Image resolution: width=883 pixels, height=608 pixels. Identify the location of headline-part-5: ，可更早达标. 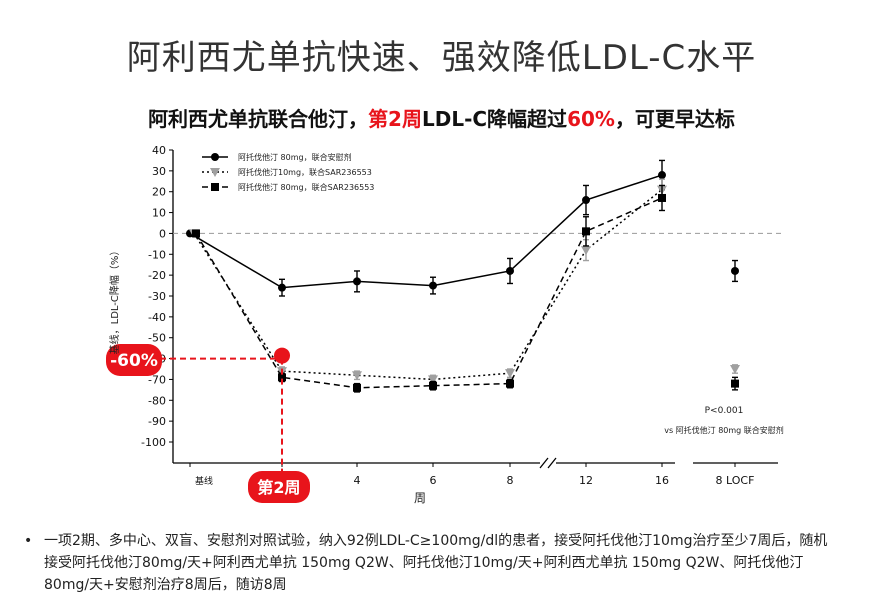
(674, 119).